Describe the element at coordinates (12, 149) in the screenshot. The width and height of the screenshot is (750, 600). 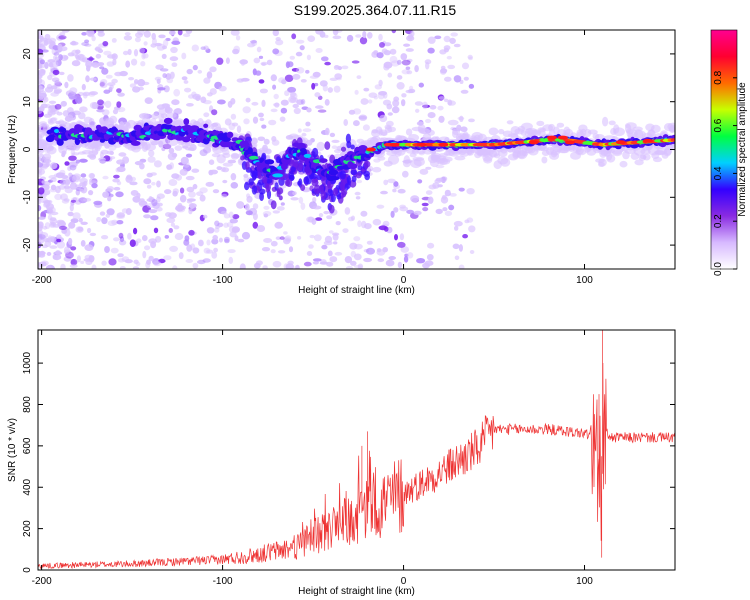
I see `heatmap-y-axis-label: Frequency (Hz)` at that location.